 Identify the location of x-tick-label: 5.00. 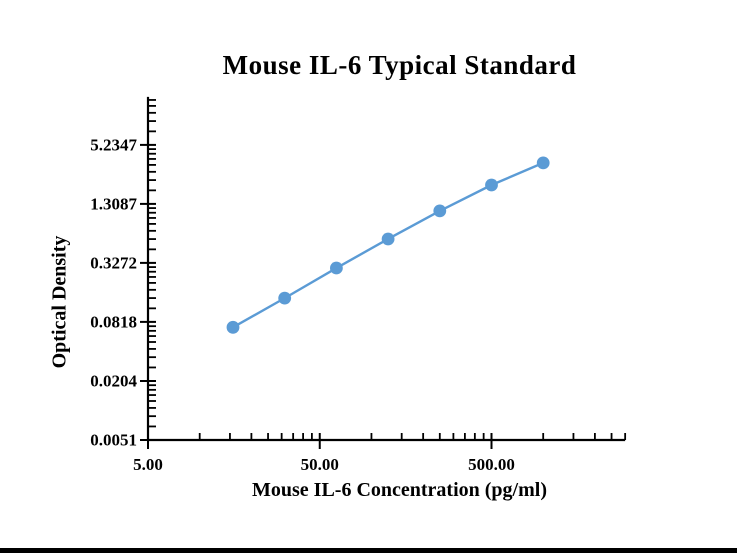
(148, 464).